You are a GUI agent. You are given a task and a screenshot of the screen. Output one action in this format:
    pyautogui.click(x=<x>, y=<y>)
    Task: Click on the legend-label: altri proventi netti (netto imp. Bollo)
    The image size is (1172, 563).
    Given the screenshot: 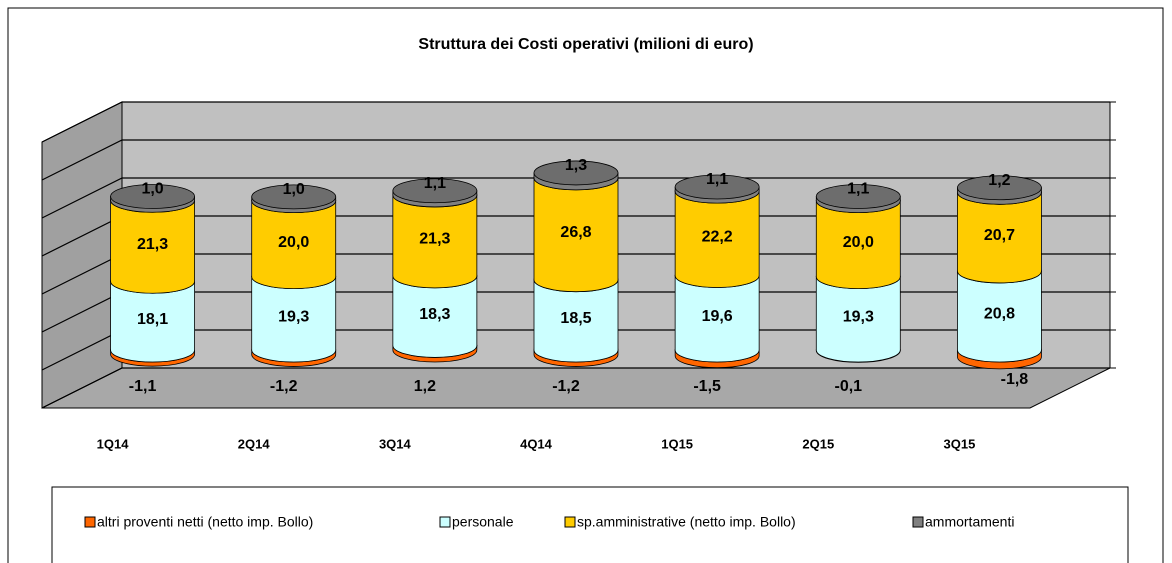 What is the action you would take?
    pyautogui.click(x=205, y=522)
    